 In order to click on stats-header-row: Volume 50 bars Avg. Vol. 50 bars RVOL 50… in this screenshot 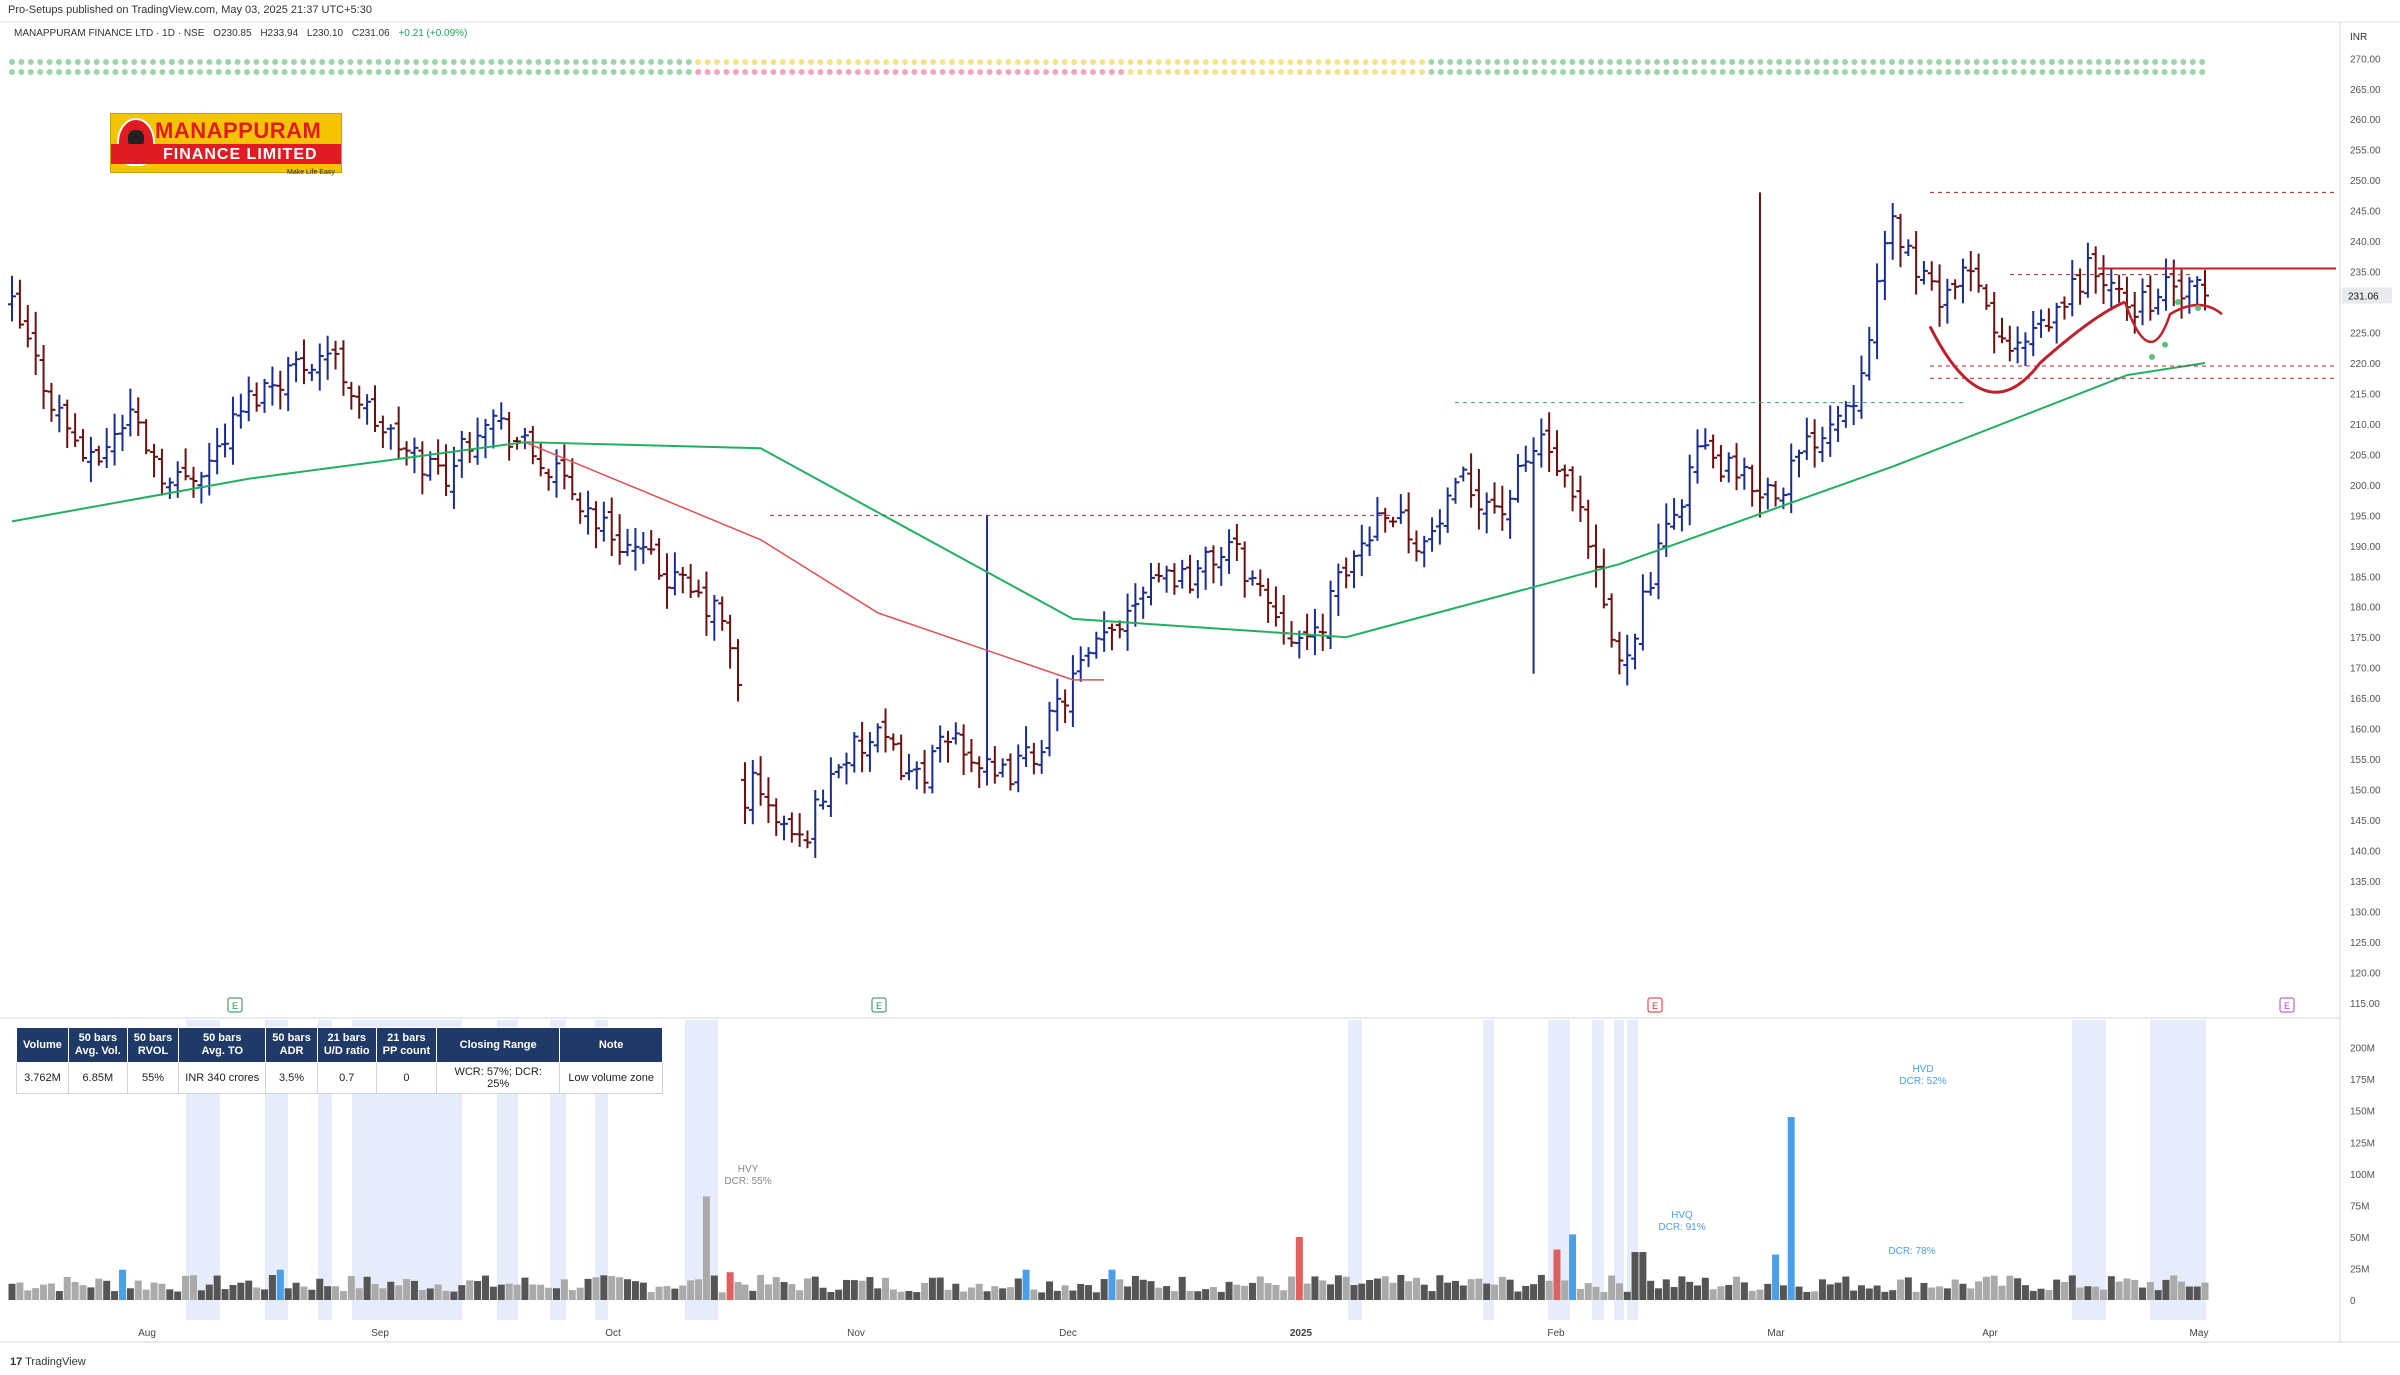, I will do `click(340, 1045)`.